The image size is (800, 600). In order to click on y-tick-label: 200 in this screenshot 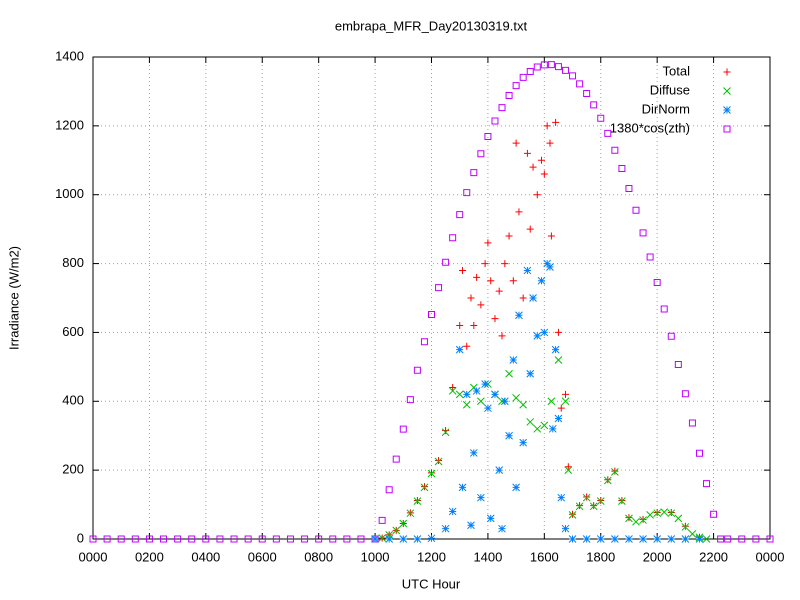, I will do `click(73, 469)`.